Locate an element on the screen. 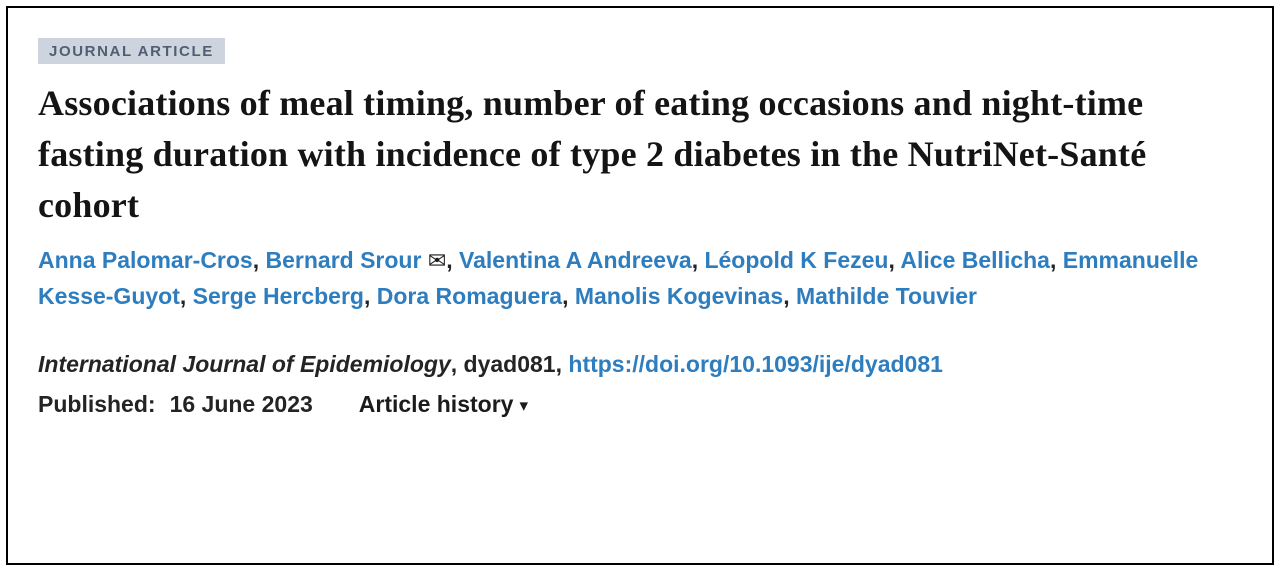 This screenshot has height=571, width=1280. author-link: Valentina A Andreeva is located at coordinates (575, 260).